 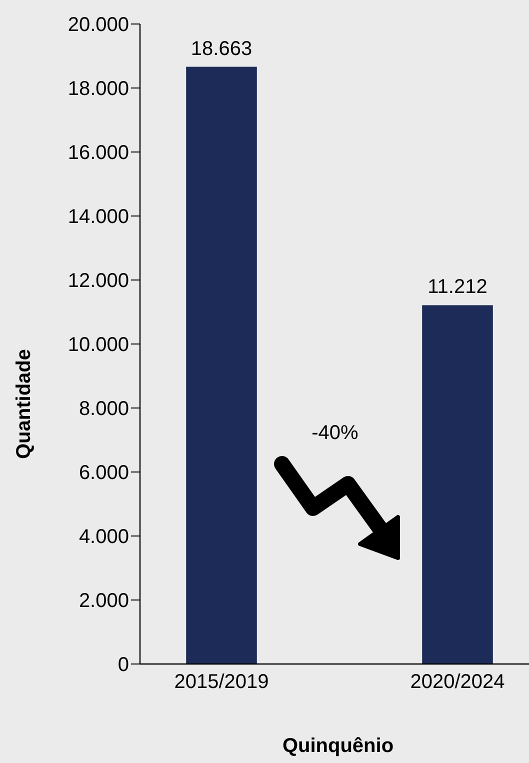 What do you see at coordinates (98, 281) in the screenshot?
I see `y-tick-label: 12.000` at bounding box center [98, 281].